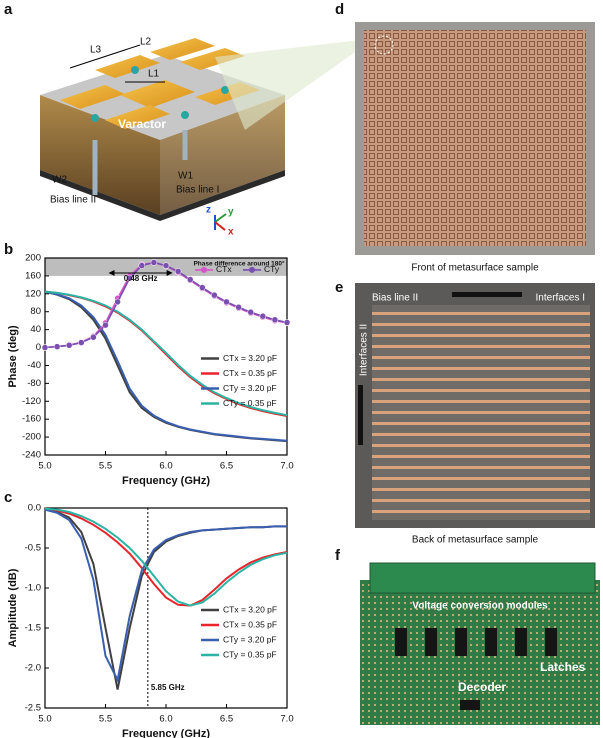 This screenshot has height=738, width=603. I want to click on photo-label: Latches, so click(563, 667).